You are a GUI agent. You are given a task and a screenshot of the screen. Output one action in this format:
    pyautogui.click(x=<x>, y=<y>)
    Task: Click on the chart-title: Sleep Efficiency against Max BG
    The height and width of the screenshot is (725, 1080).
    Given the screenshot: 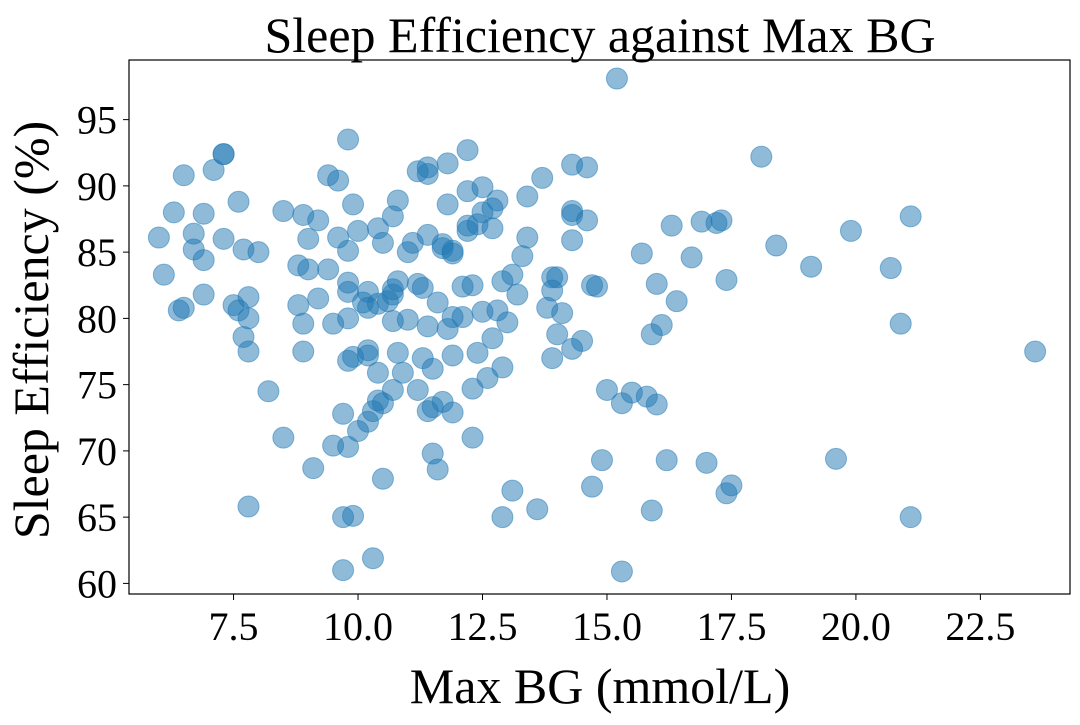 What is the action you would take?
    pyautogui.click(x=599, y=35)
    